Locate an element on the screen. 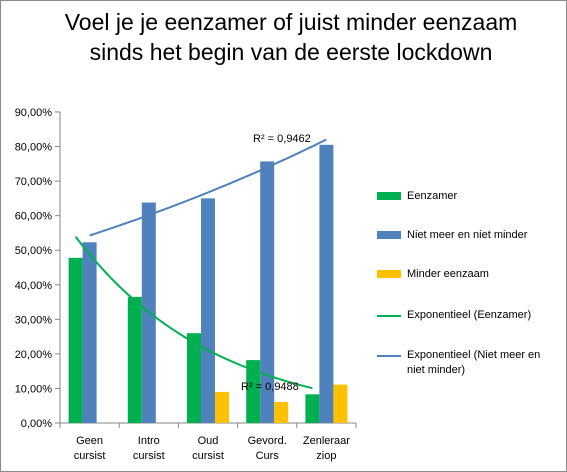 Image resolution: width=567 pixels, height=472 pixels. legend-label: Exponentieel (Niet meer en niet minder) is located at coordinates (482, 363).